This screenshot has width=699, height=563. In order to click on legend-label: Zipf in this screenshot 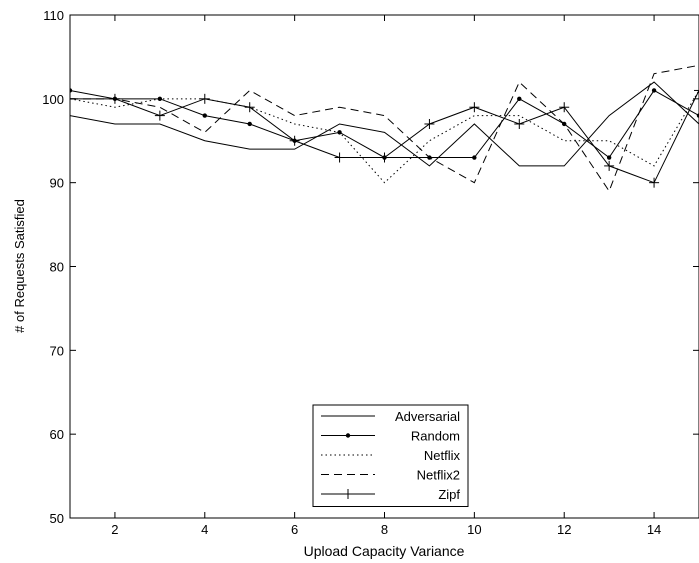, I will do `click(449, 494)`.